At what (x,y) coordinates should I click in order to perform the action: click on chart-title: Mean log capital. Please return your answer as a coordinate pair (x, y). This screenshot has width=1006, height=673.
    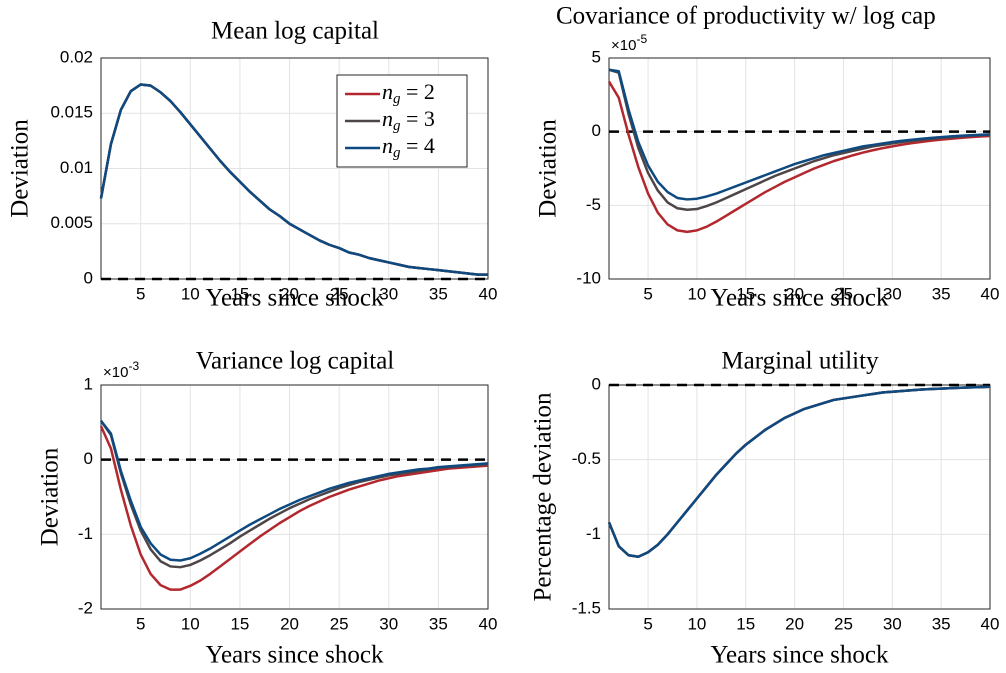
    Looking at the image, I should click on (295, 31).